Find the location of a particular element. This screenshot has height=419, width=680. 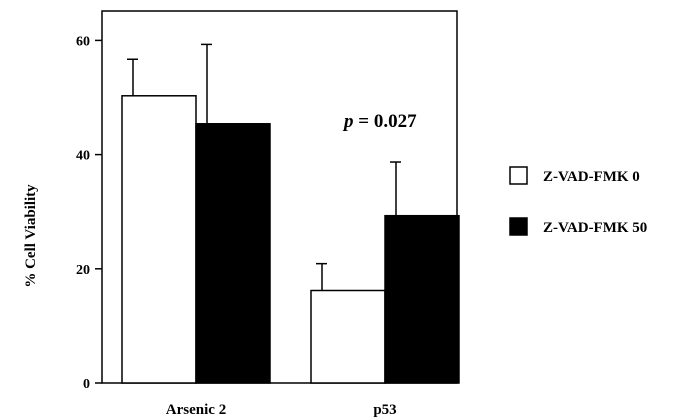

p-value-symbol: p is located at coordinates (348, 121).